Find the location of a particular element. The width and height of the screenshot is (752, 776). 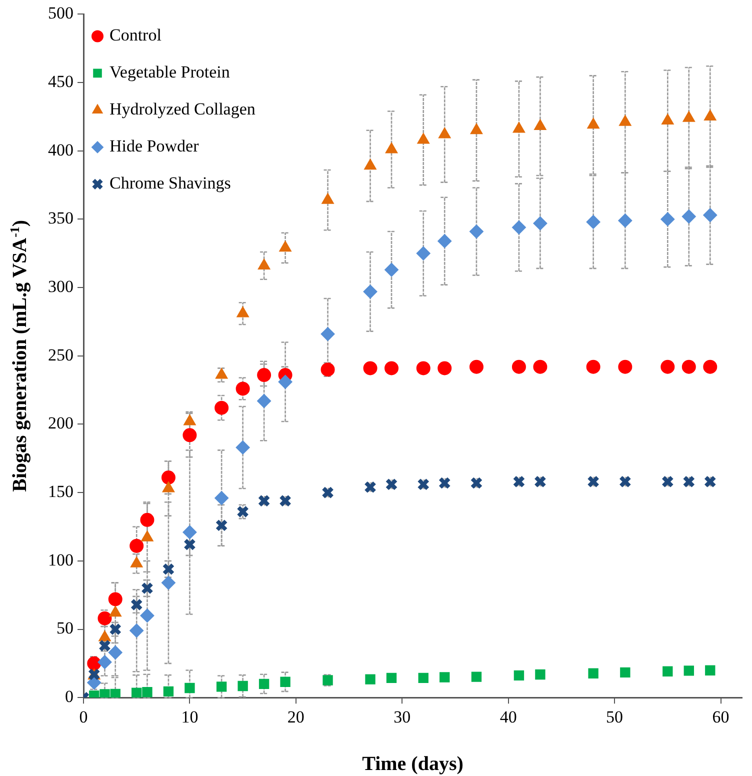

y-tick-label: 150 is located at coordinates (61, 492).